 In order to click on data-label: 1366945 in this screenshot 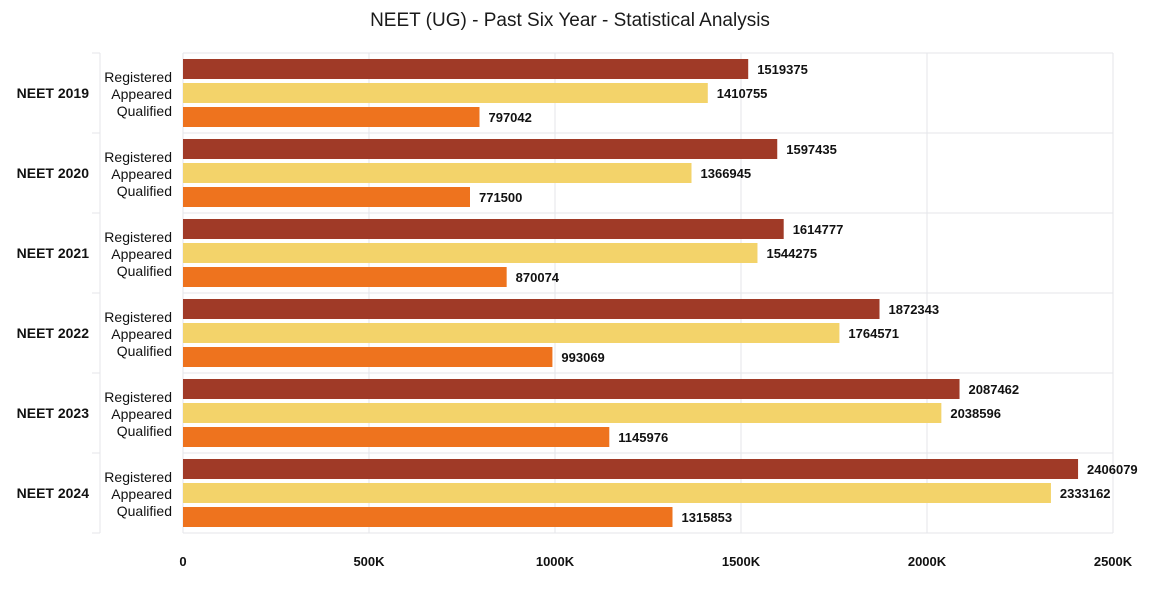, I will do `click(726, 173)`.